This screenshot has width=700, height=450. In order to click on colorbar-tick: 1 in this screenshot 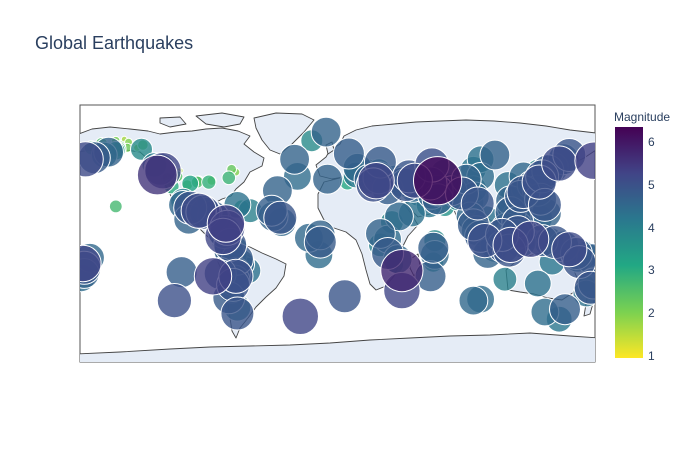, I will do `click(651, 356)`.